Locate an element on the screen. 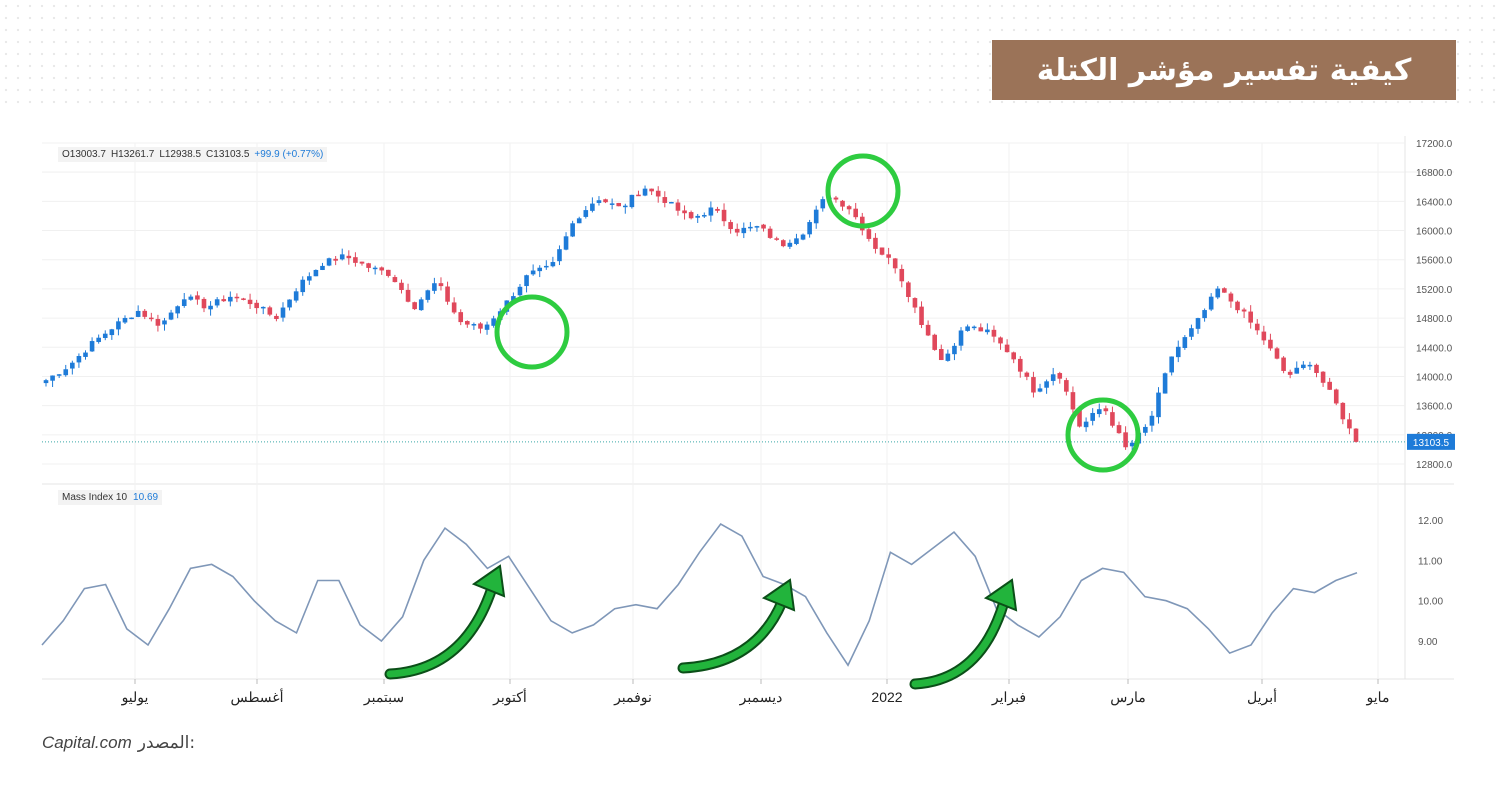  source-label: المصدر: is located at coordinates (166, 743).